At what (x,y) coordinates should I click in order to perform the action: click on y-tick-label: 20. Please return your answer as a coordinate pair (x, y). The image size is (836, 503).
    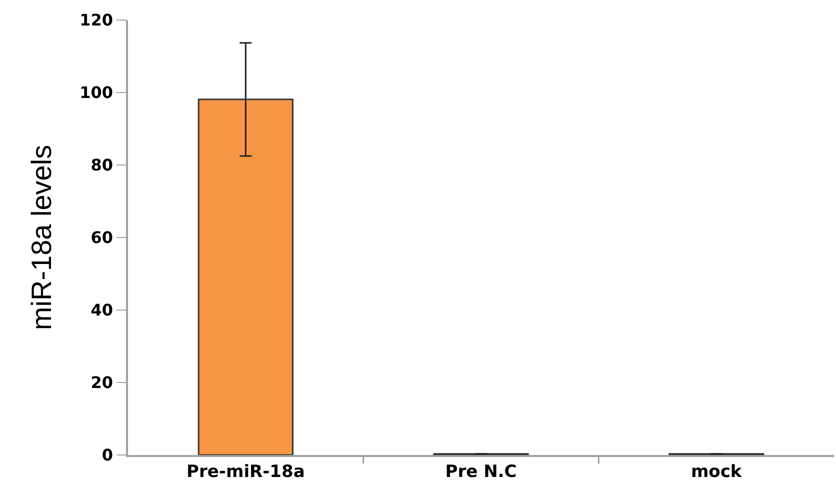
    Looking at the image, I should click on (102, 382).